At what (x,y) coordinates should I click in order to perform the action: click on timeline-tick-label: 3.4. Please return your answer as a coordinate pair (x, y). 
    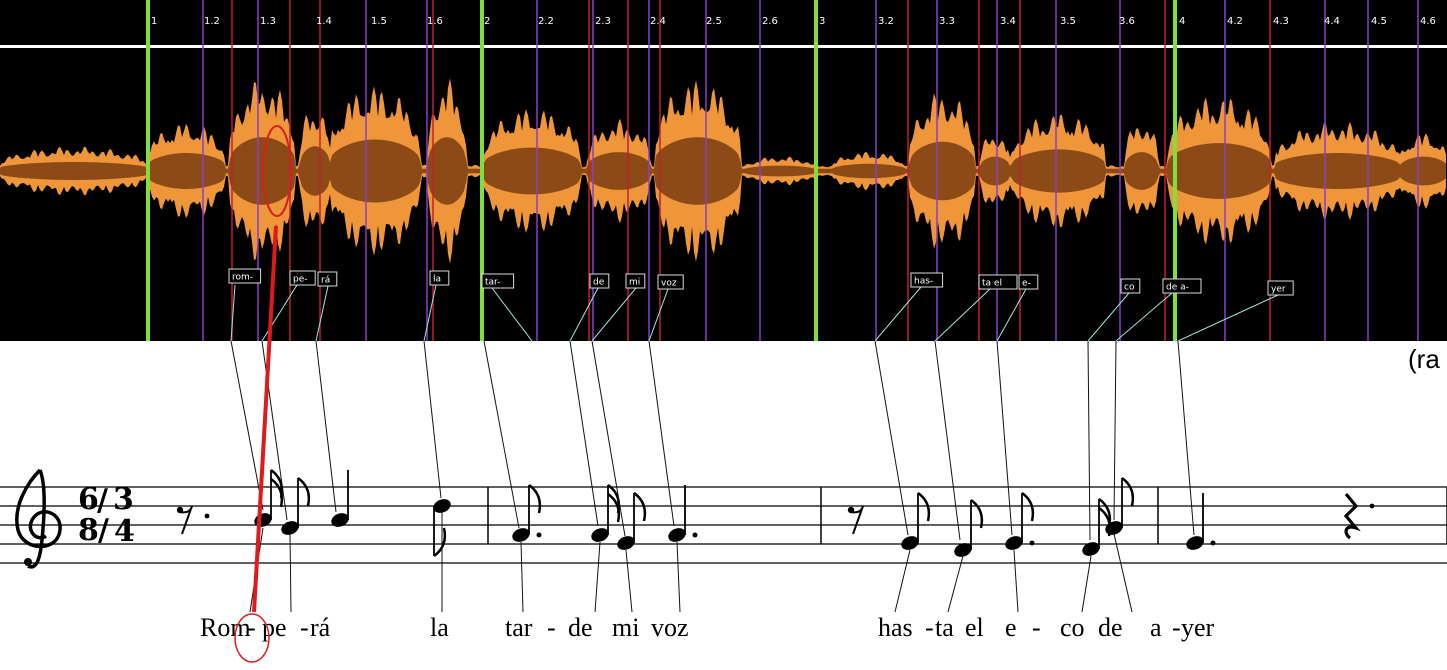
    Looking at the image, I should click on (1008, 21).